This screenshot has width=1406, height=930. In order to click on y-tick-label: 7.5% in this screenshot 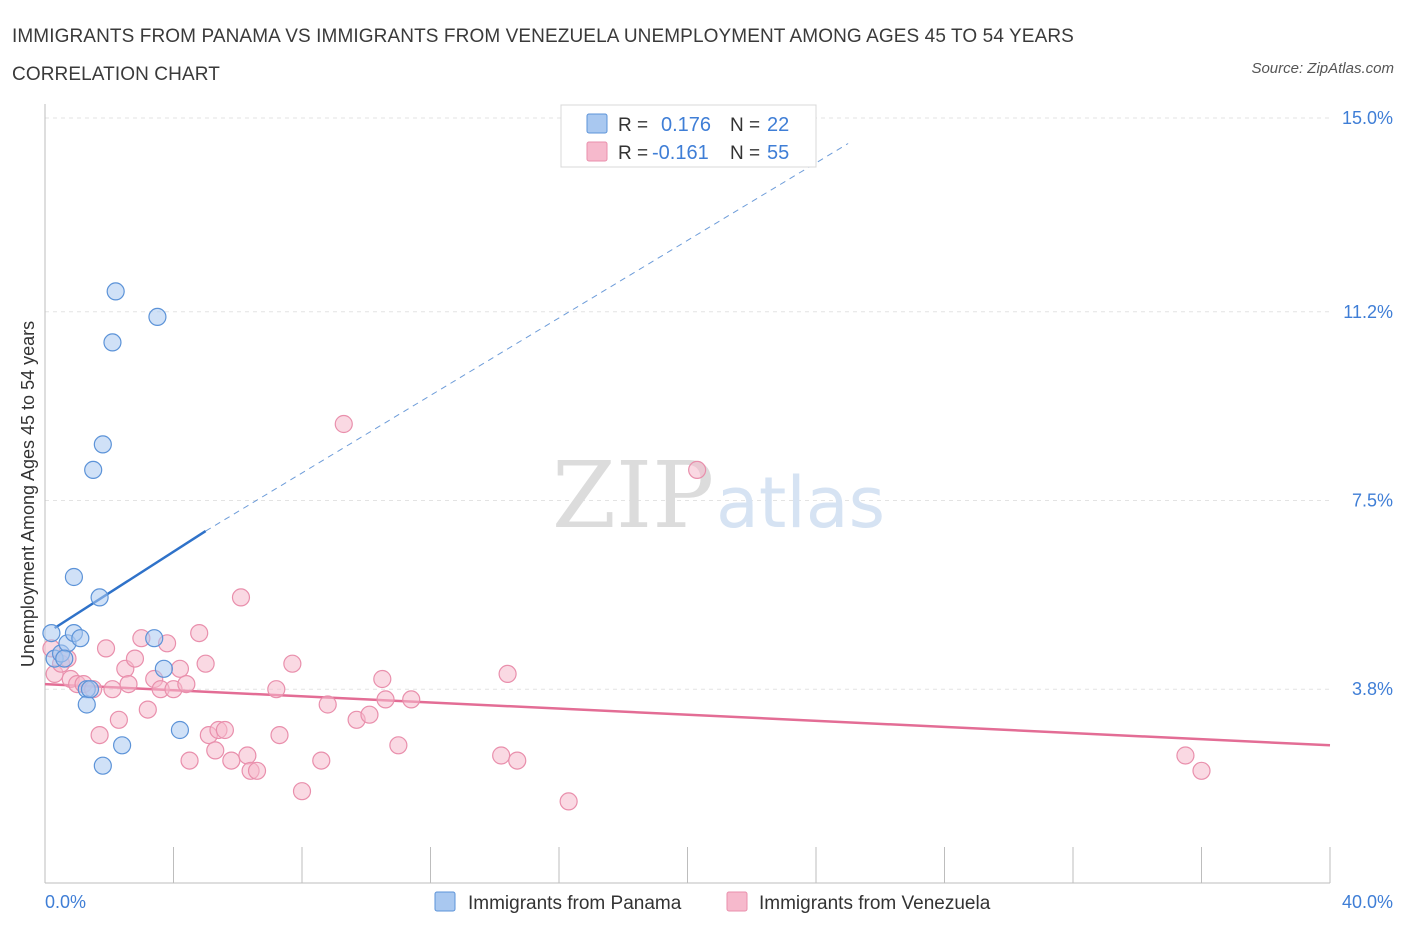, I will do `click(1372, 501)`.